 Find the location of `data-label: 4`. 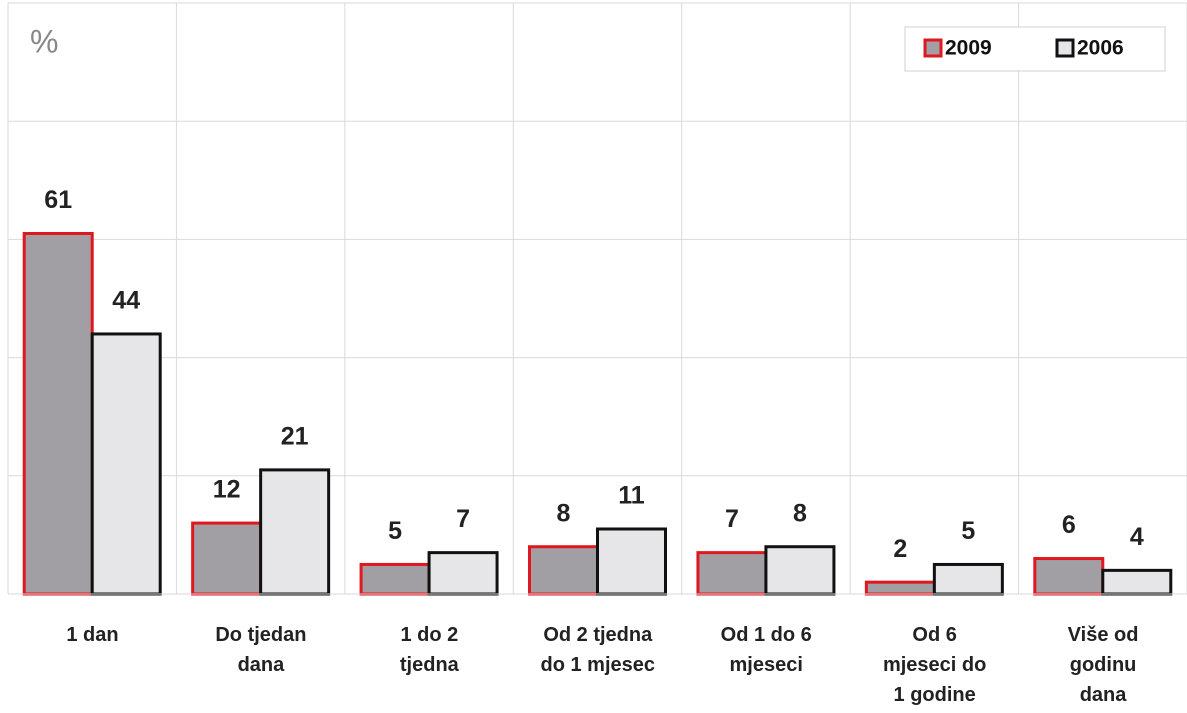

data-label: 4 is located at coordinates (1137, 537).